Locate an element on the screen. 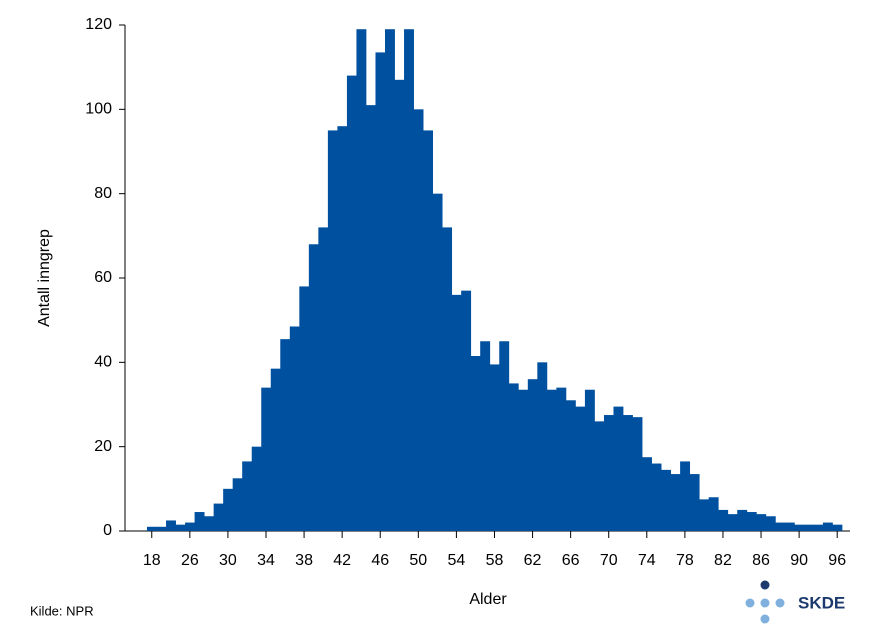  y-tick-label: 40 is located at coordinates (103, 362).